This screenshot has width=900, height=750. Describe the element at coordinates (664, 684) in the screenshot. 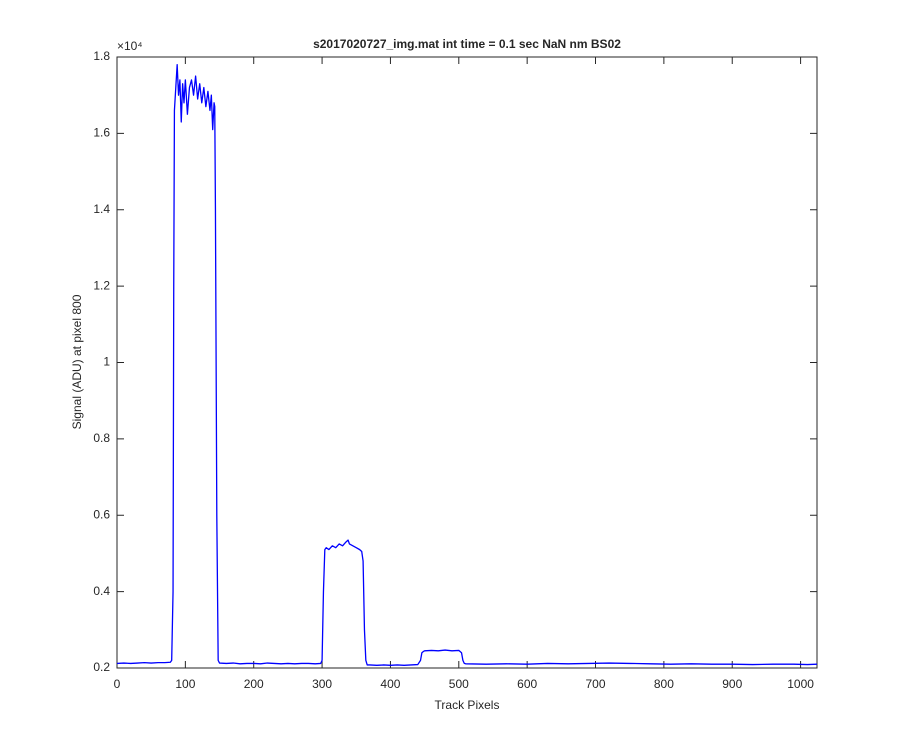

I see `x-tick-label: 800` at that location.